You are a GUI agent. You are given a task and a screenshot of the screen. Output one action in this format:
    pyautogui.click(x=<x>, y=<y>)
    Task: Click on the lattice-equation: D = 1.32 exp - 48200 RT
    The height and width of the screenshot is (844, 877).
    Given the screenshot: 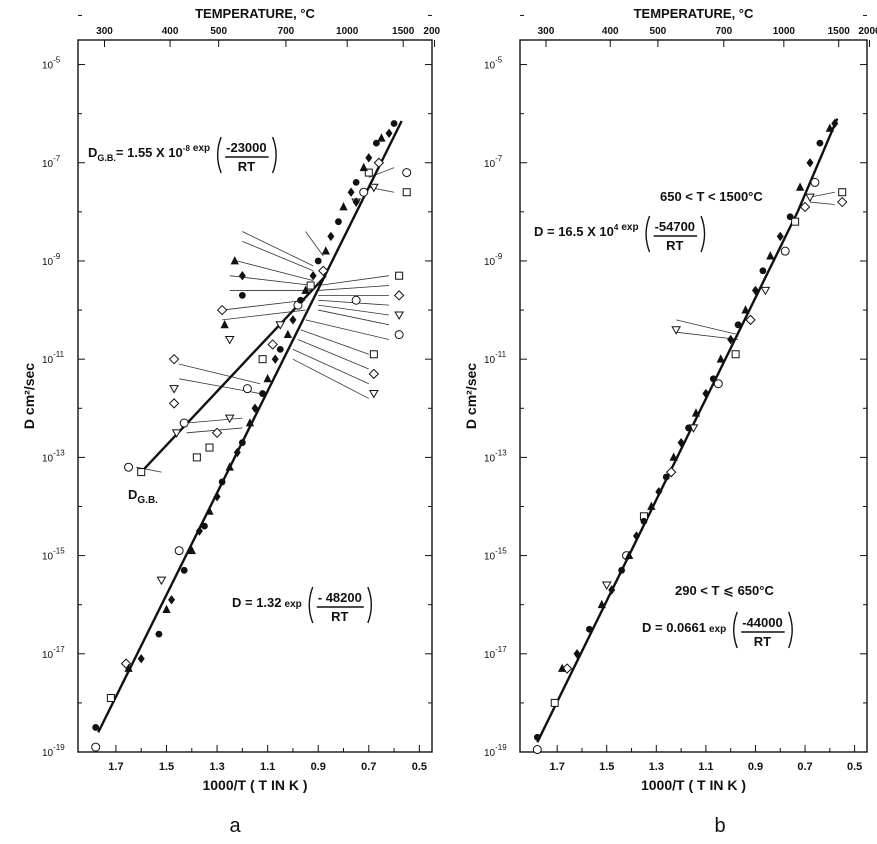 What is the action you would take?
    pyautogui.click(x=302, y=605)
    